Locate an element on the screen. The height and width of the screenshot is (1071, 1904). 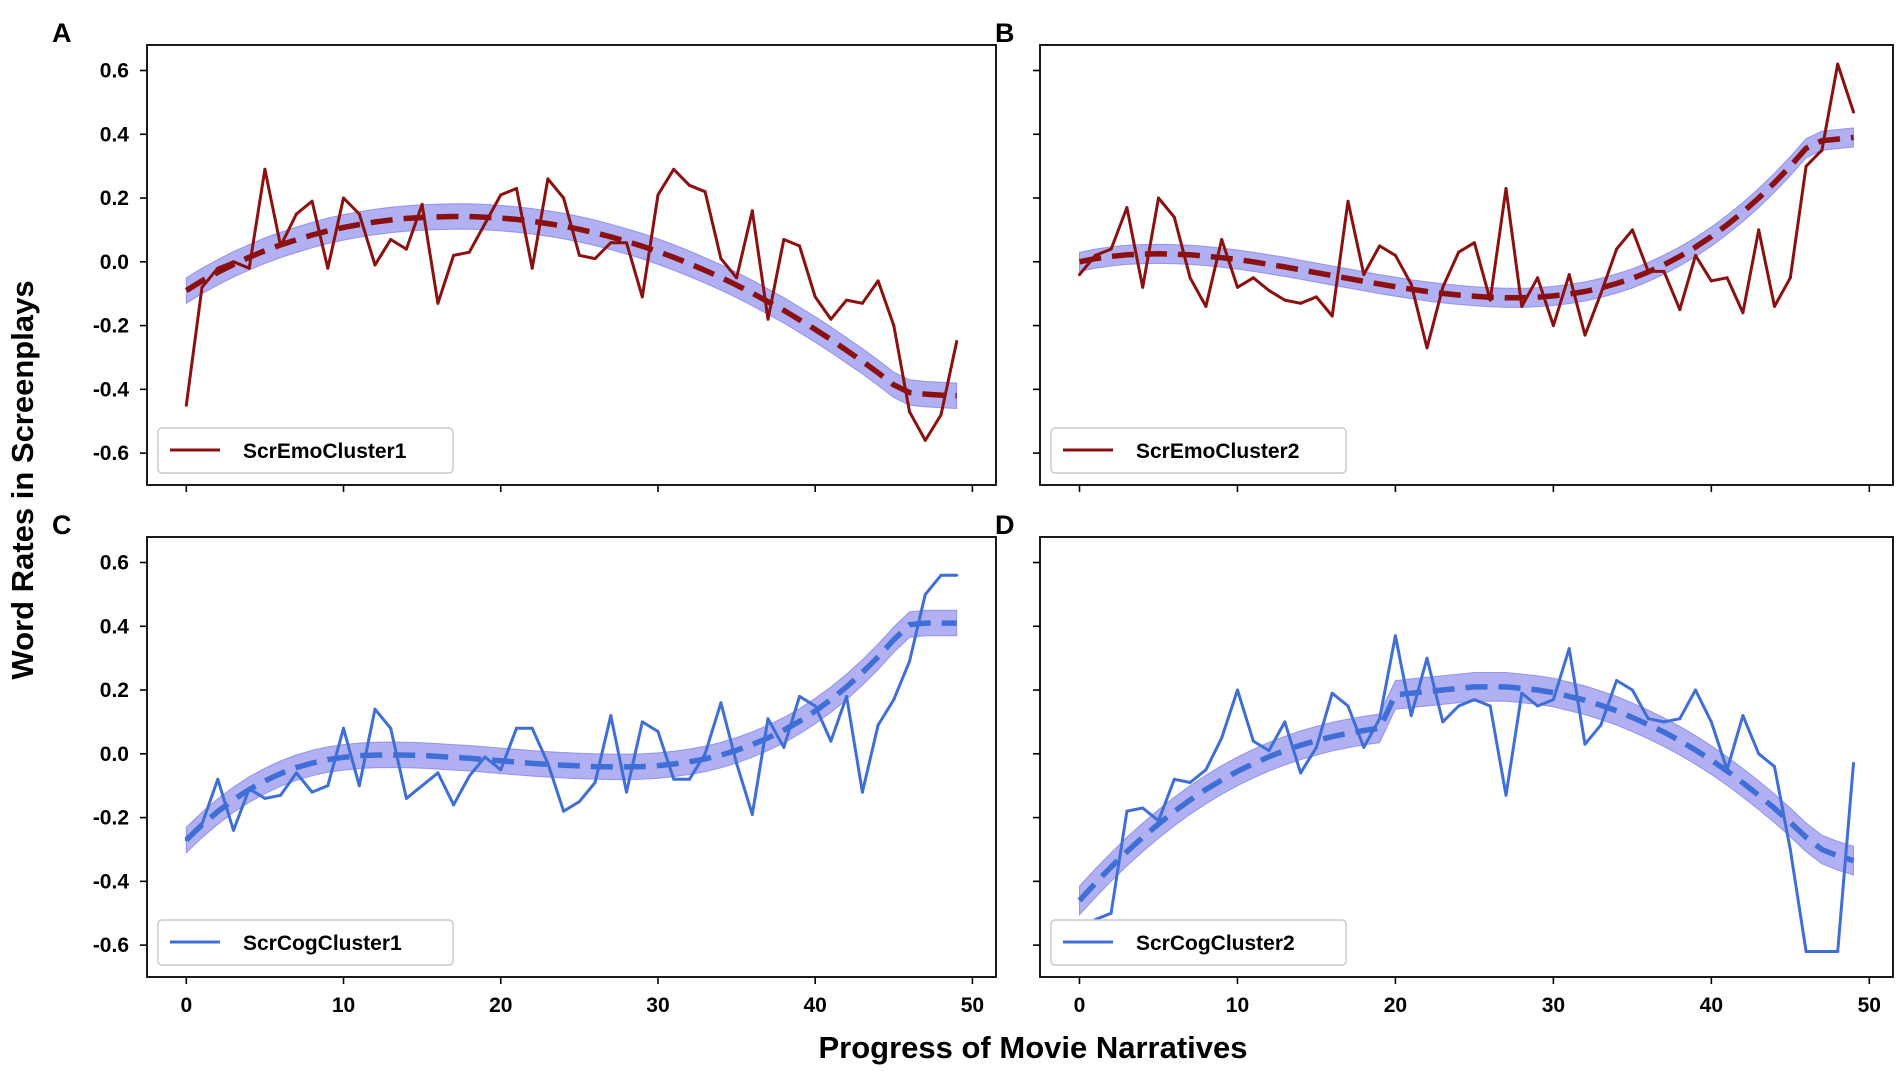
panel-c-fit-line is located at coordinates (570, 731).